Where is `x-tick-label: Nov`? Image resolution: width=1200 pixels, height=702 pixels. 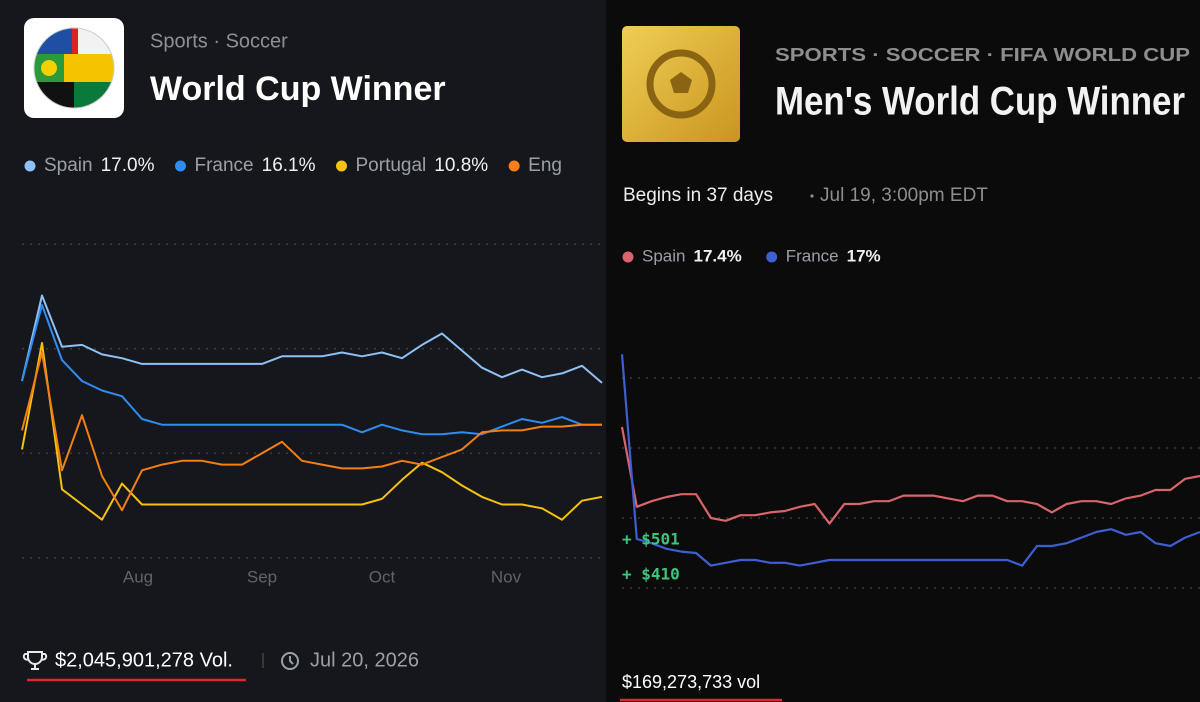 x-tick-label: Nov is located at coordinates (506, 576).